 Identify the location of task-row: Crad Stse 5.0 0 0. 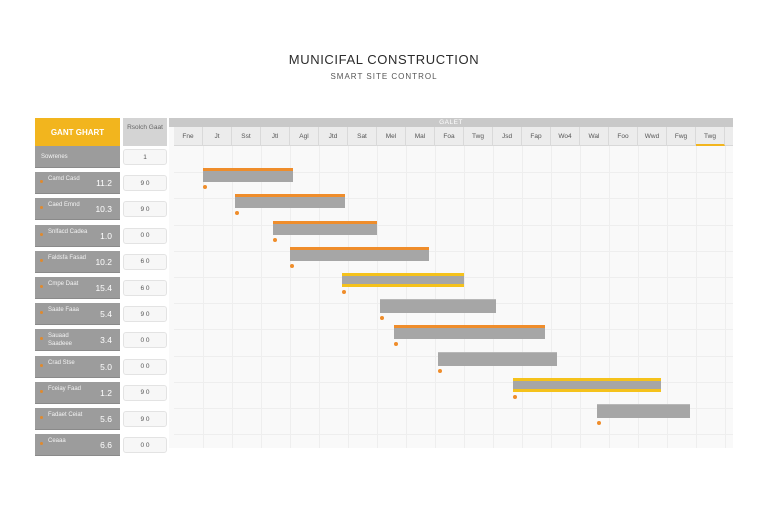
(101, 366).